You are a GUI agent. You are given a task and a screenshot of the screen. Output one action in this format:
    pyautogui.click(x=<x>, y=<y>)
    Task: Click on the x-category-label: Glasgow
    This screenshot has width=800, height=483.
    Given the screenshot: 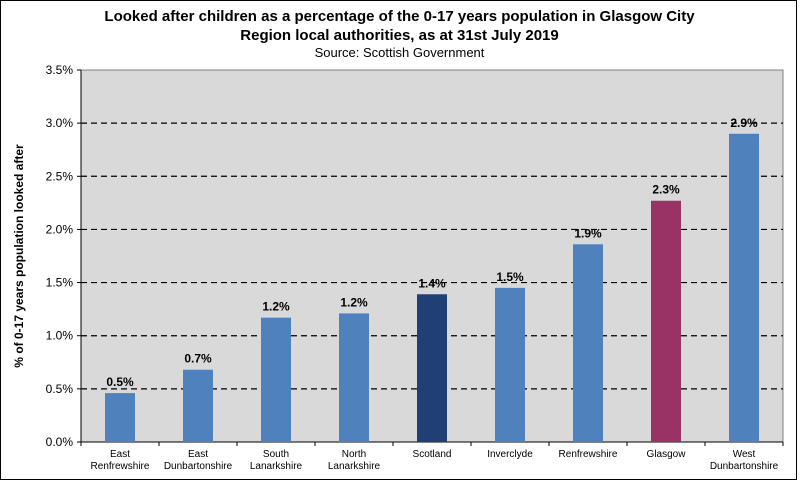 What is the action you would take?
    pyautogui.click(x=667, y=454)
    